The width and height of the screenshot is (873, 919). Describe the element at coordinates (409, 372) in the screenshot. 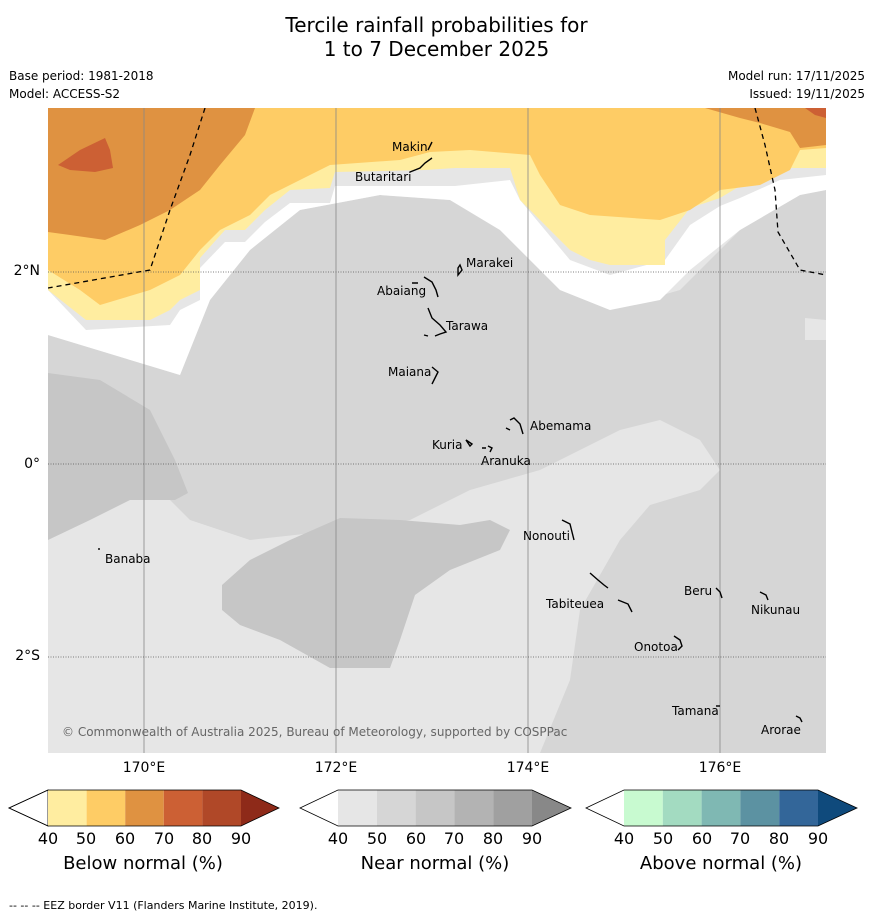

I see `label-maiana: Maiana` at that location.